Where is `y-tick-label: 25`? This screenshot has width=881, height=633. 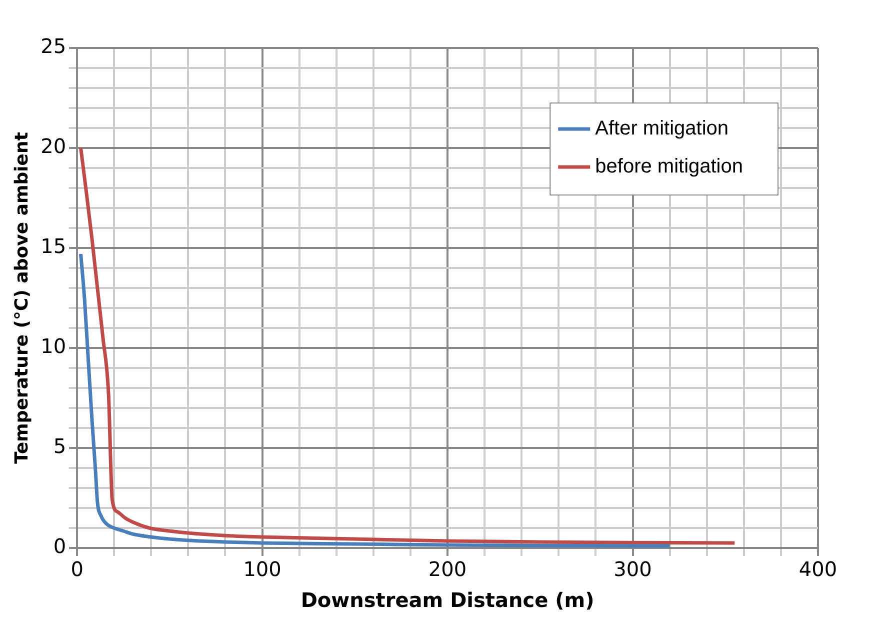 y-tick-label: 25 is located at coordinates (53, 46).